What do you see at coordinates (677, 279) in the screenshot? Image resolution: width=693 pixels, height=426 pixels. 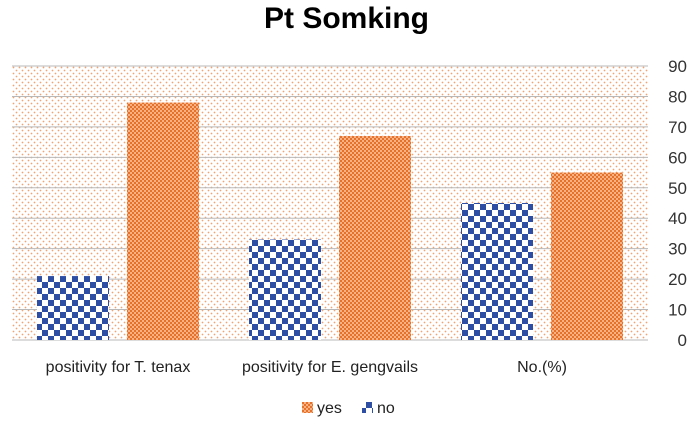 I see `y-tick-label: 20` at bounding box center [677, 279].